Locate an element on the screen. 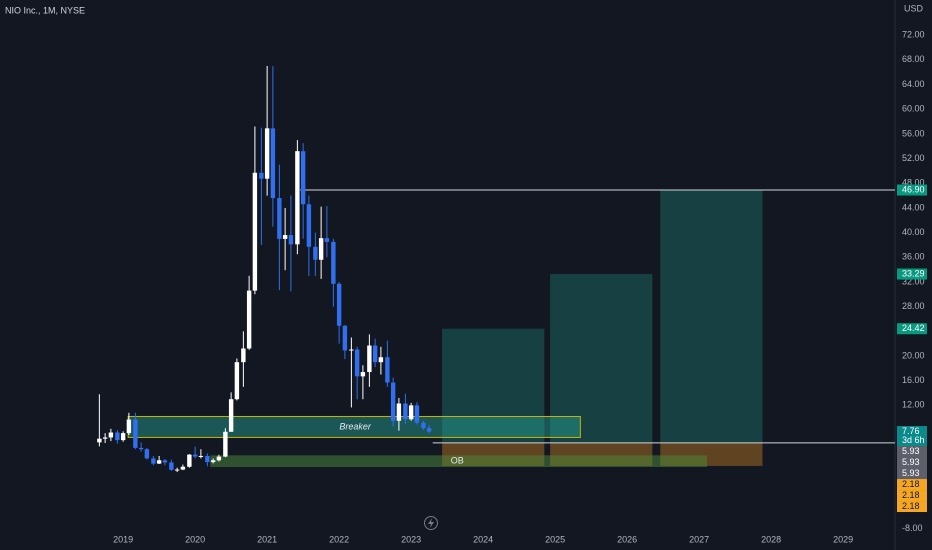 This screenshot has height=550, width=932. zone-label: Breaker is located at coordinates (355, 426).